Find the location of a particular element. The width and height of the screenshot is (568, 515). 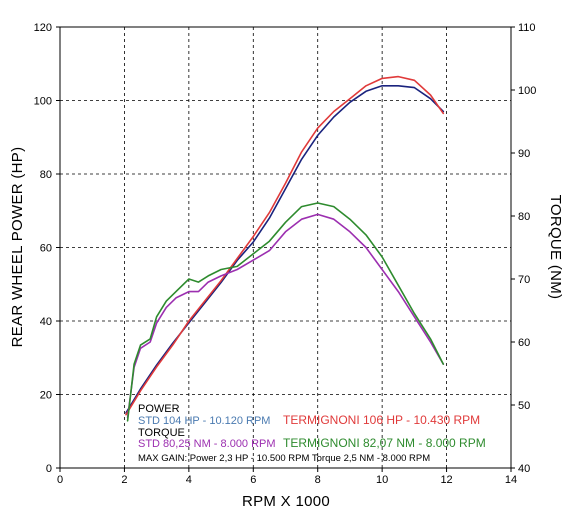

y-tick-label: 0 is located at coordinates (49, 469).